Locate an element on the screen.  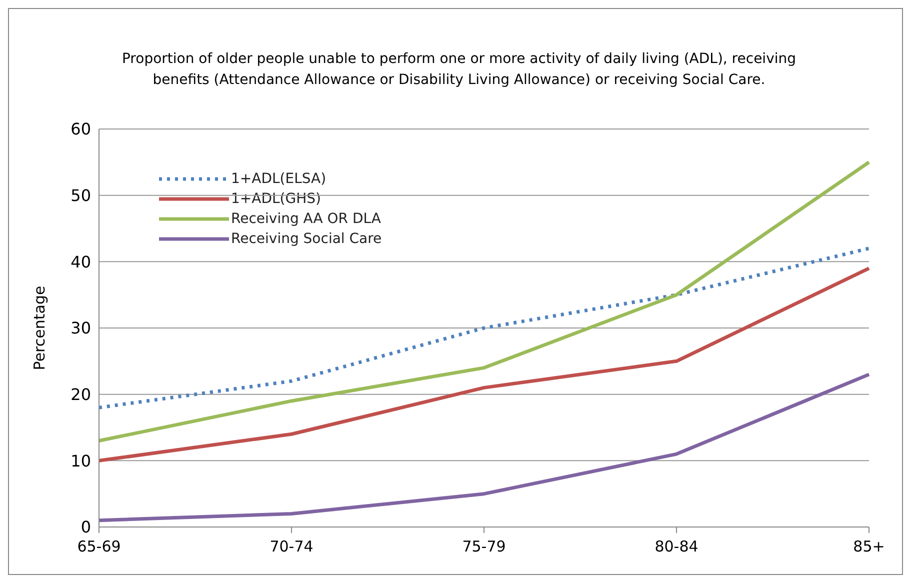
x-tick-label: 80-84 is located at coordinates (676, 547).